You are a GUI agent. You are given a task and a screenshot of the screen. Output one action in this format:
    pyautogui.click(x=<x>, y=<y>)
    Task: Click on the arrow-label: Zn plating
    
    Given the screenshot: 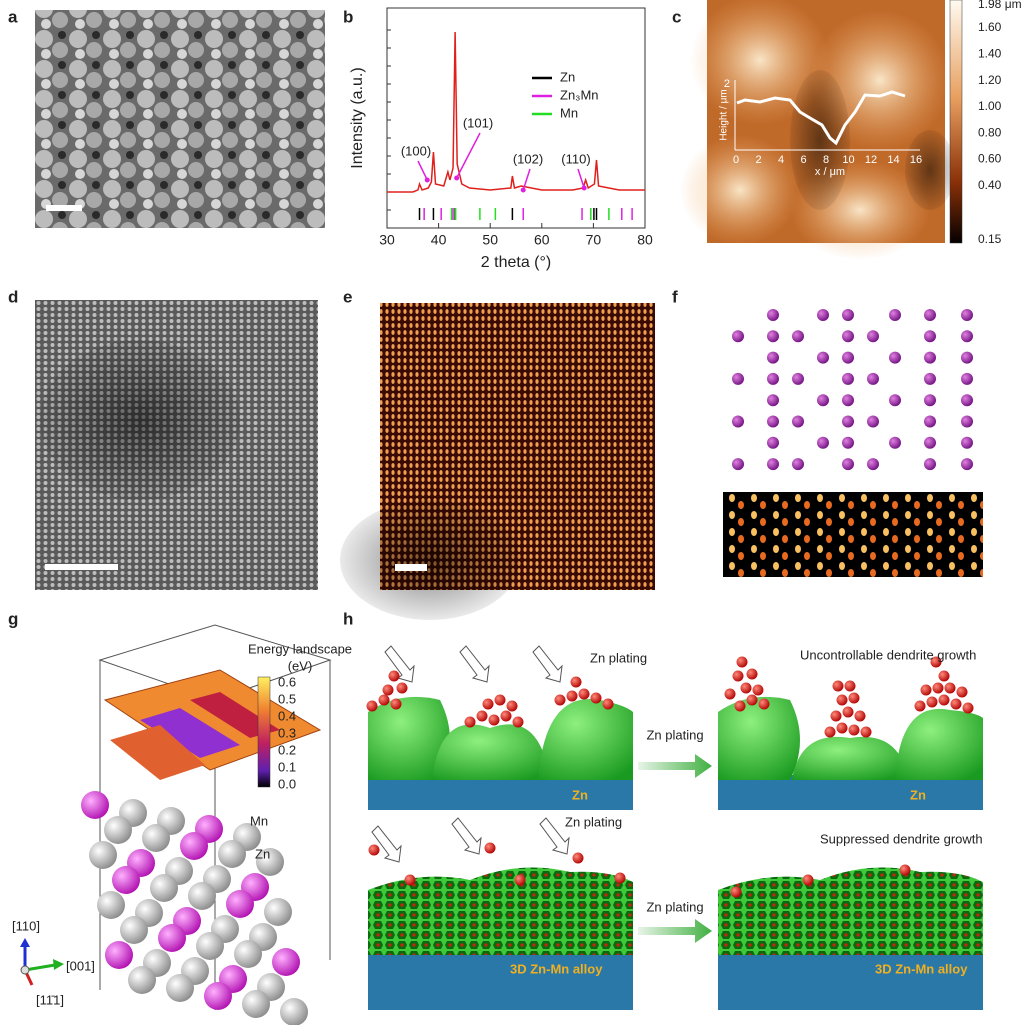 What is the action you would take?
    pyautogui.click(x=674, y=734)
    